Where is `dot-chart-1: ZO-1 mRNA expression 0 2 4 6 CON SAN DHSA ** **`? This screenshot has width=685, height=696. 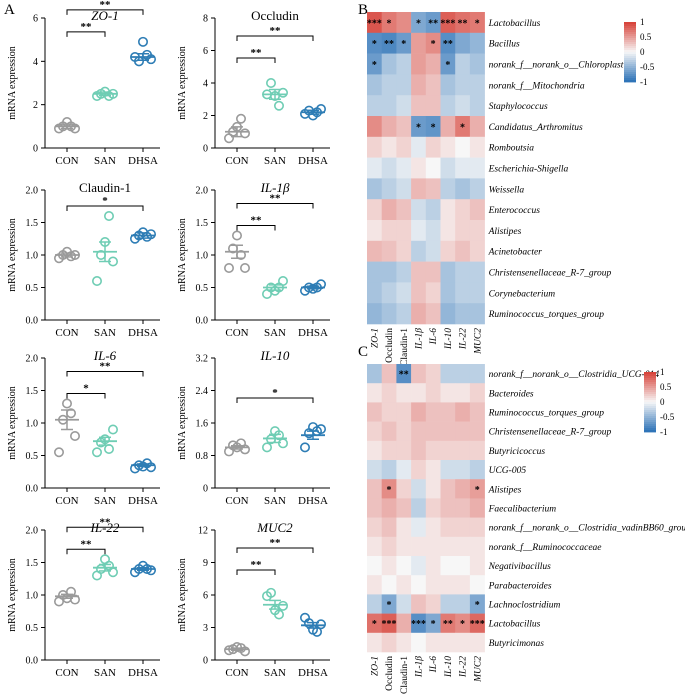
dot-chart-1: ZO-1 mRNA expression 0 2 4 6 CON SAN DHSA ** ** is located at coordinates (83, 83).